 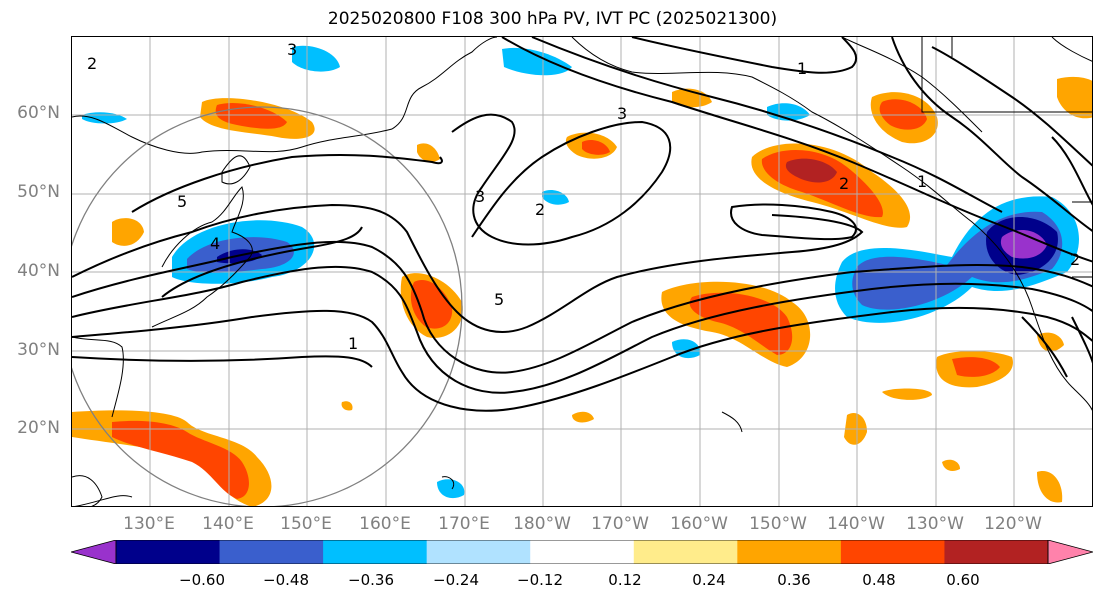 I want to click on lon-label-170e: 170°E, so click(x=464, y=524).